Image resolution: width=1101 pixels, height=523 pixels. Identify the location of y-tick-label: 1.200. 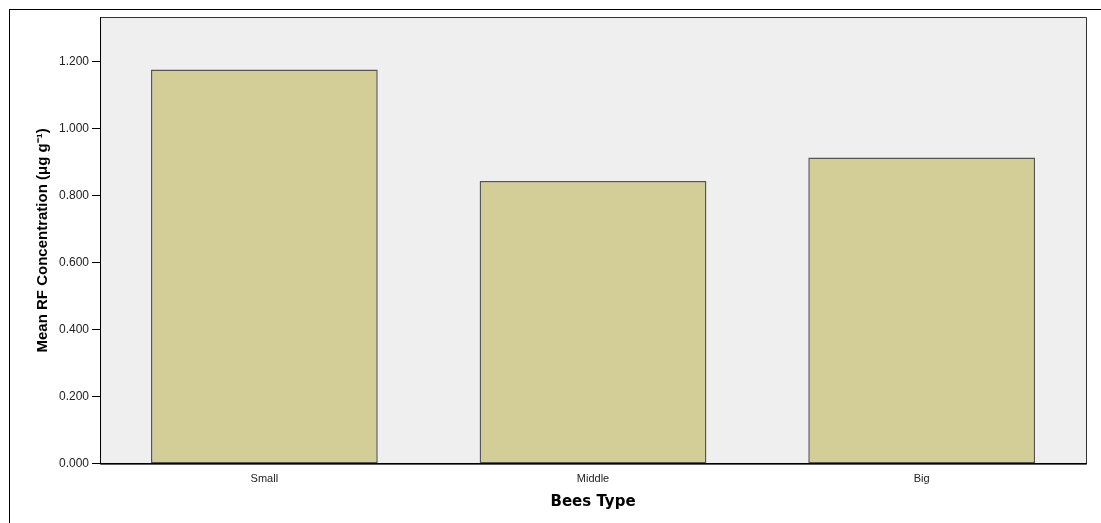
(74, 60).